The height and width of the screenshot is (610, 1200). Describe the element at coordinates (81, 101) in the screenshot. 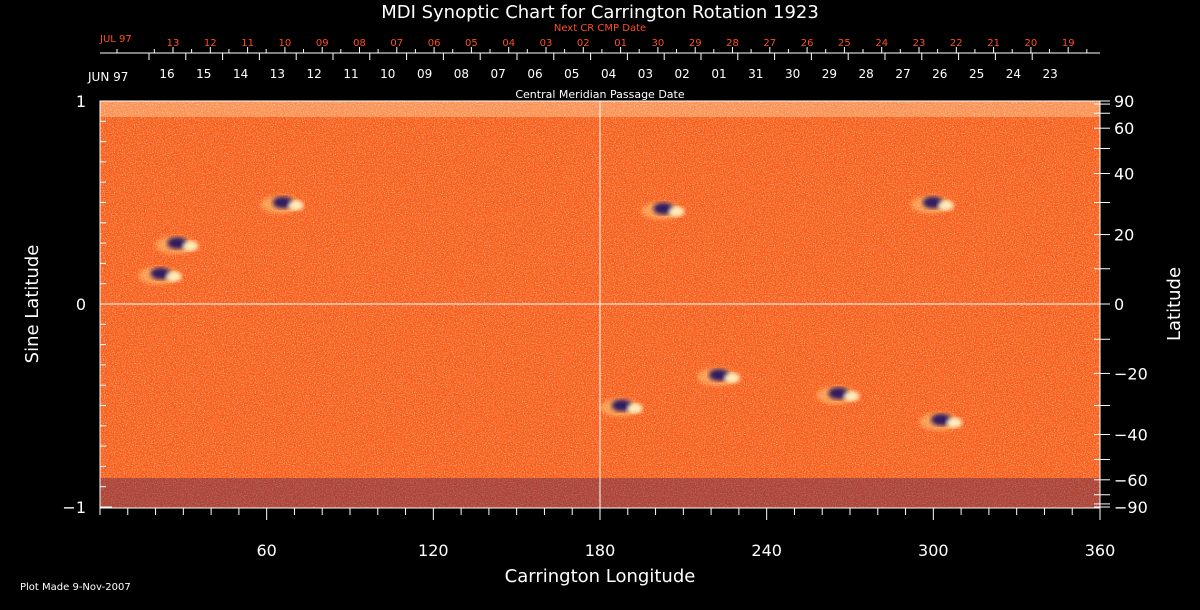

I see `y-left-tick-label: 1` at that location.